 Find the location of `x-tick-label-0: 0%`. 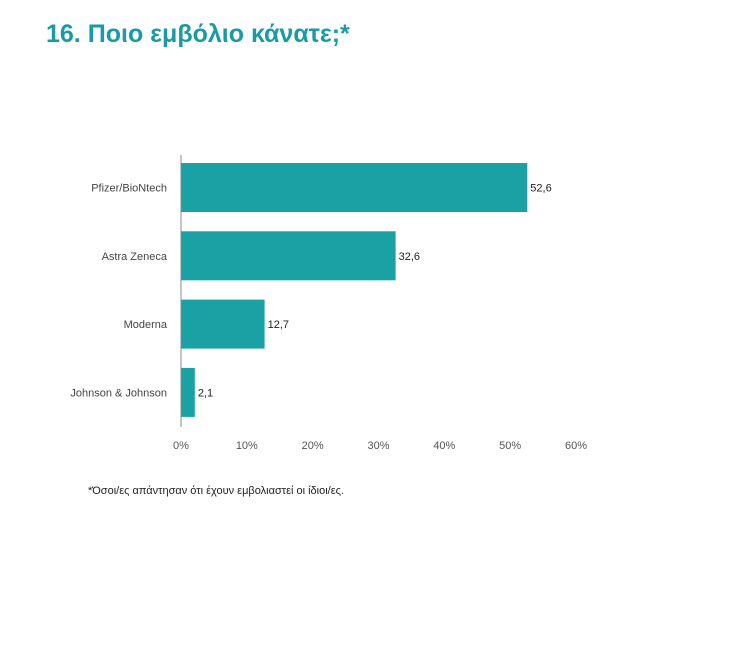

x-tick-label-0: 0% is located at coordinates (181, 446).